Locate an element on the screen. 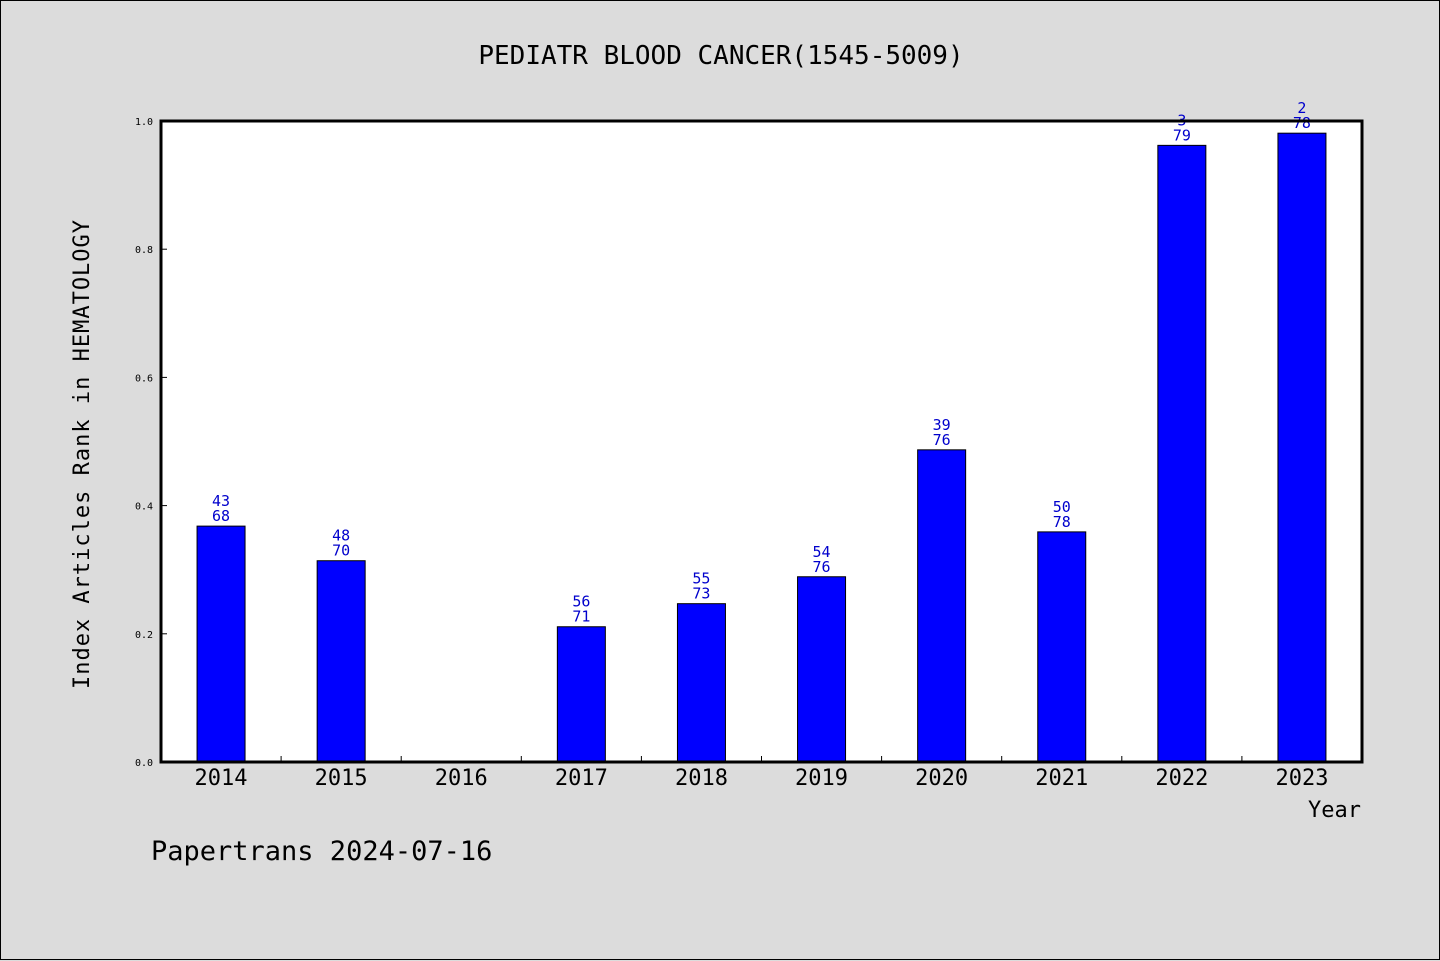  y-tick-label: 0.6 is located at coordinates (144, 378).